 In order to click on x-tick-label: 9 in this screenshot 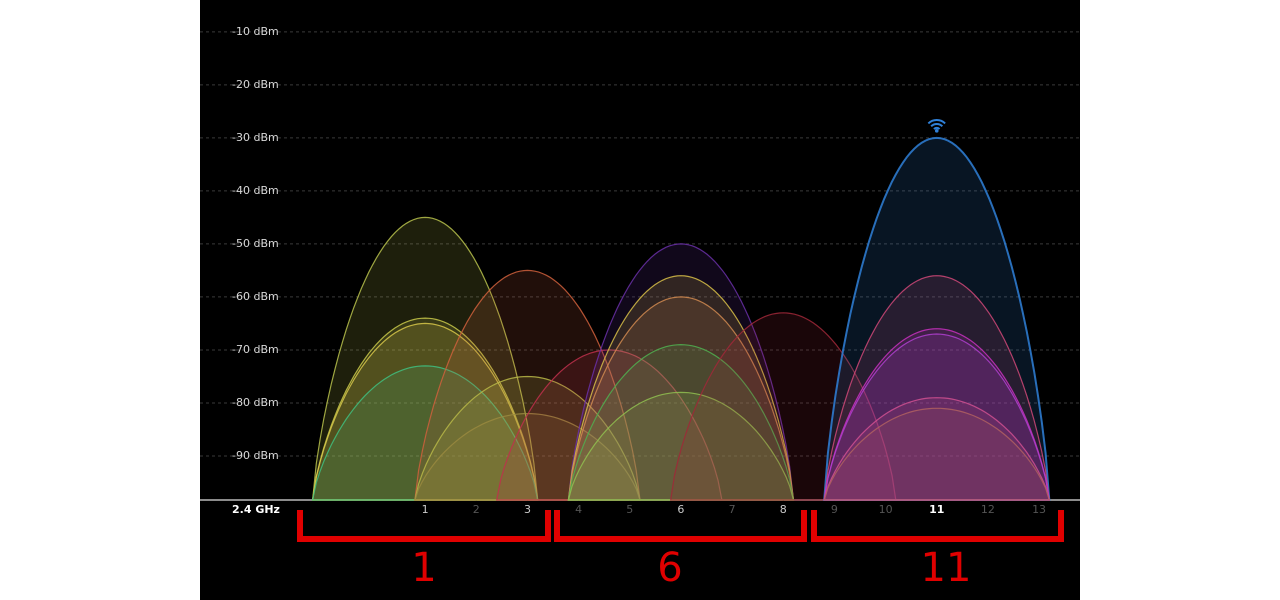, I will do `click(834, 509)`.